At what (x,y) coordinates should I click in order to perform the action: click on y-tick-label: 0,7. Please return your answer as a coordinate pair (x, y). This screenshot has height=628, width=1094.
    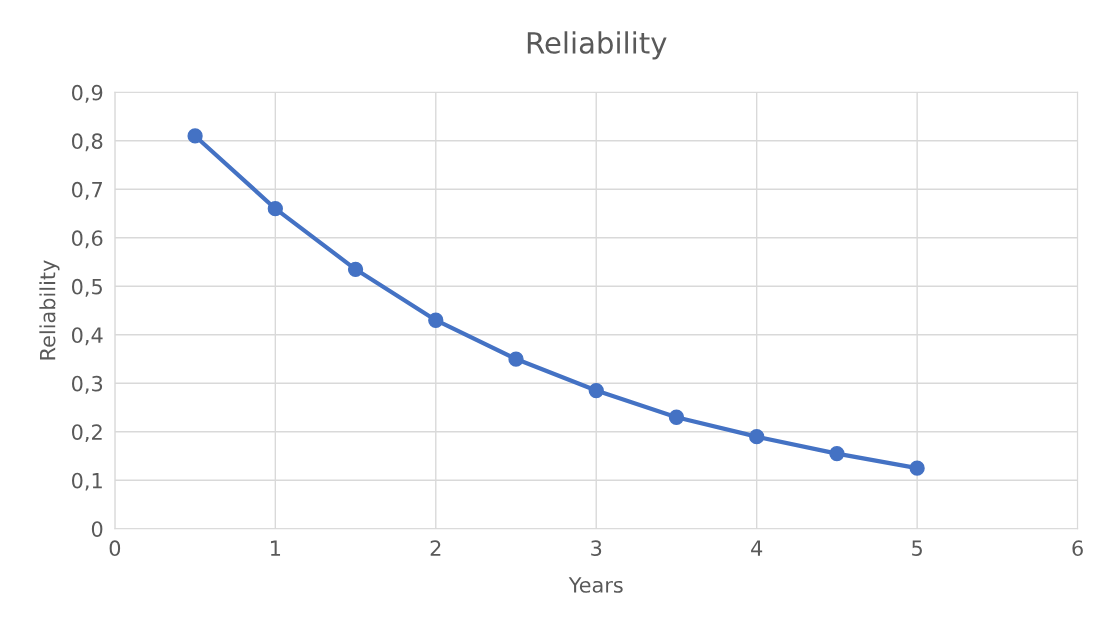
    Looking at the image, I should click on (87, 190).